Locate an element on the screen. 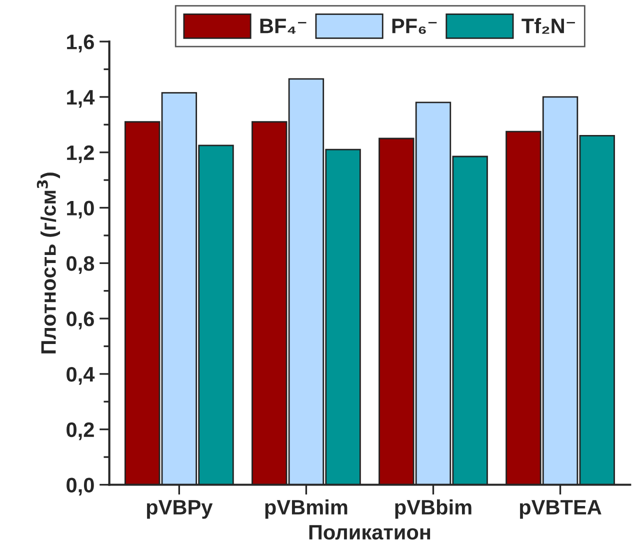 The height and width of the screenshot is (554, 643). y-tick-label: 1,2 is located at coordinates (80, 154).